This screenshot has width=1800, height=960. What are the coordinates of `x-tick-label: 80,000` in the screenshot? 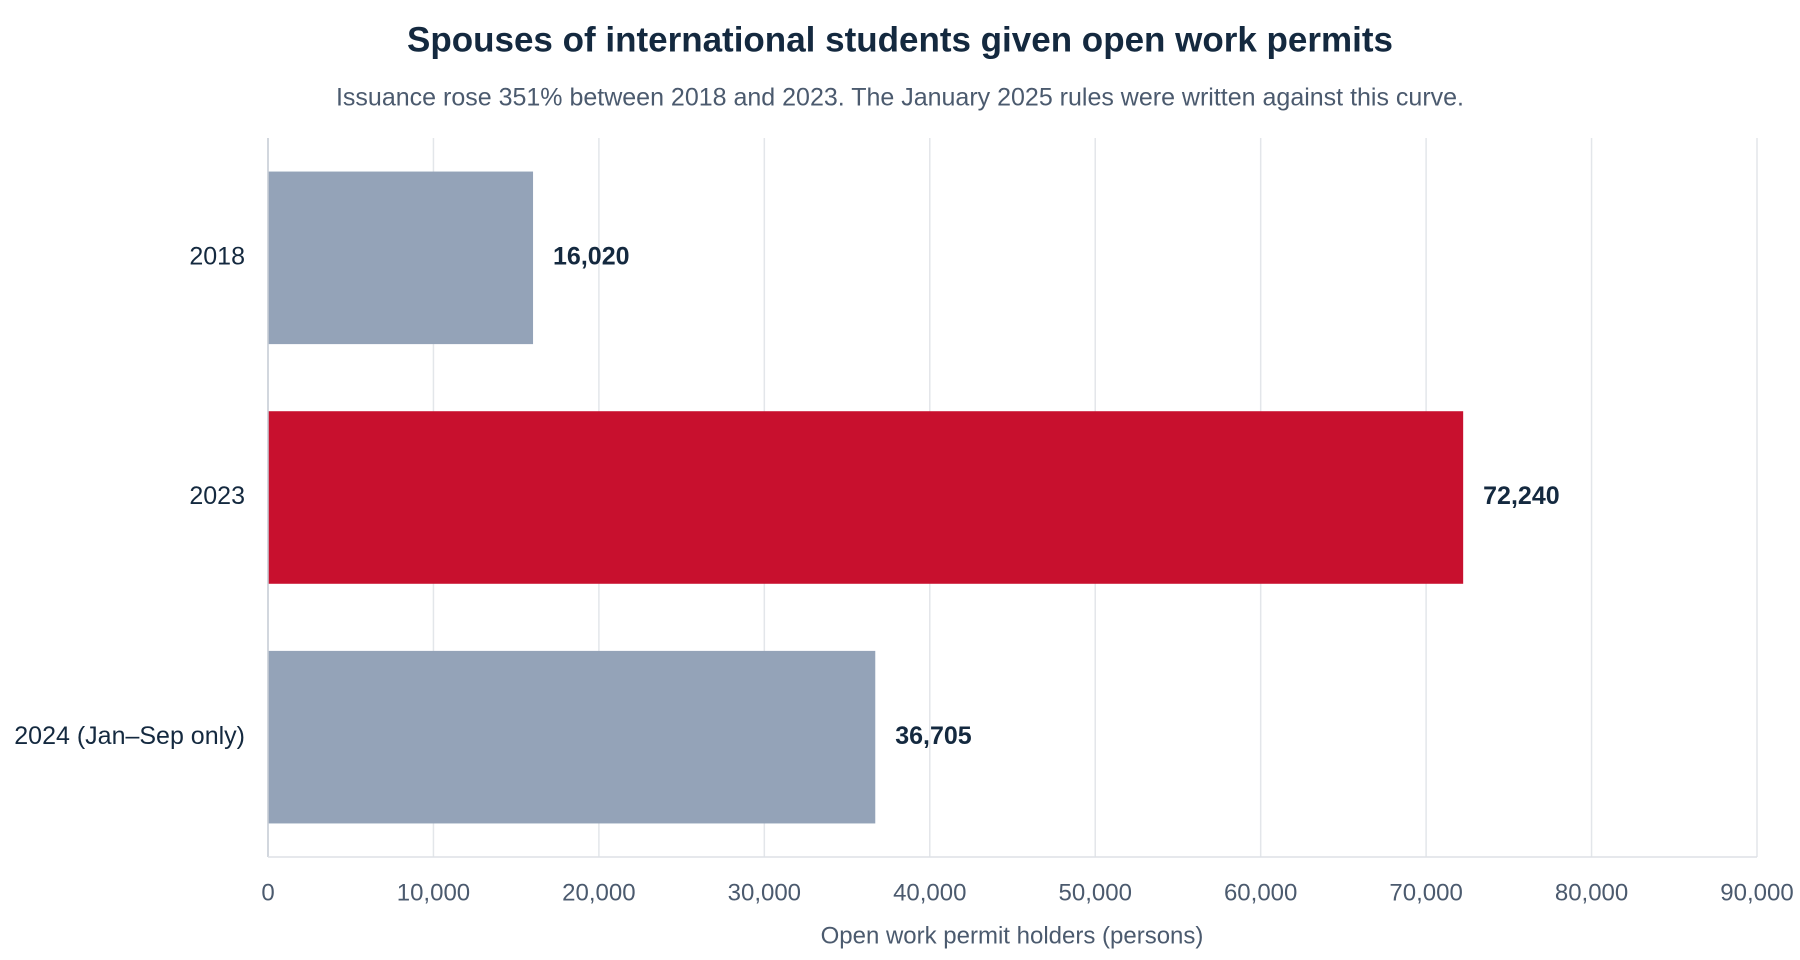 It's located at (1591, 892).